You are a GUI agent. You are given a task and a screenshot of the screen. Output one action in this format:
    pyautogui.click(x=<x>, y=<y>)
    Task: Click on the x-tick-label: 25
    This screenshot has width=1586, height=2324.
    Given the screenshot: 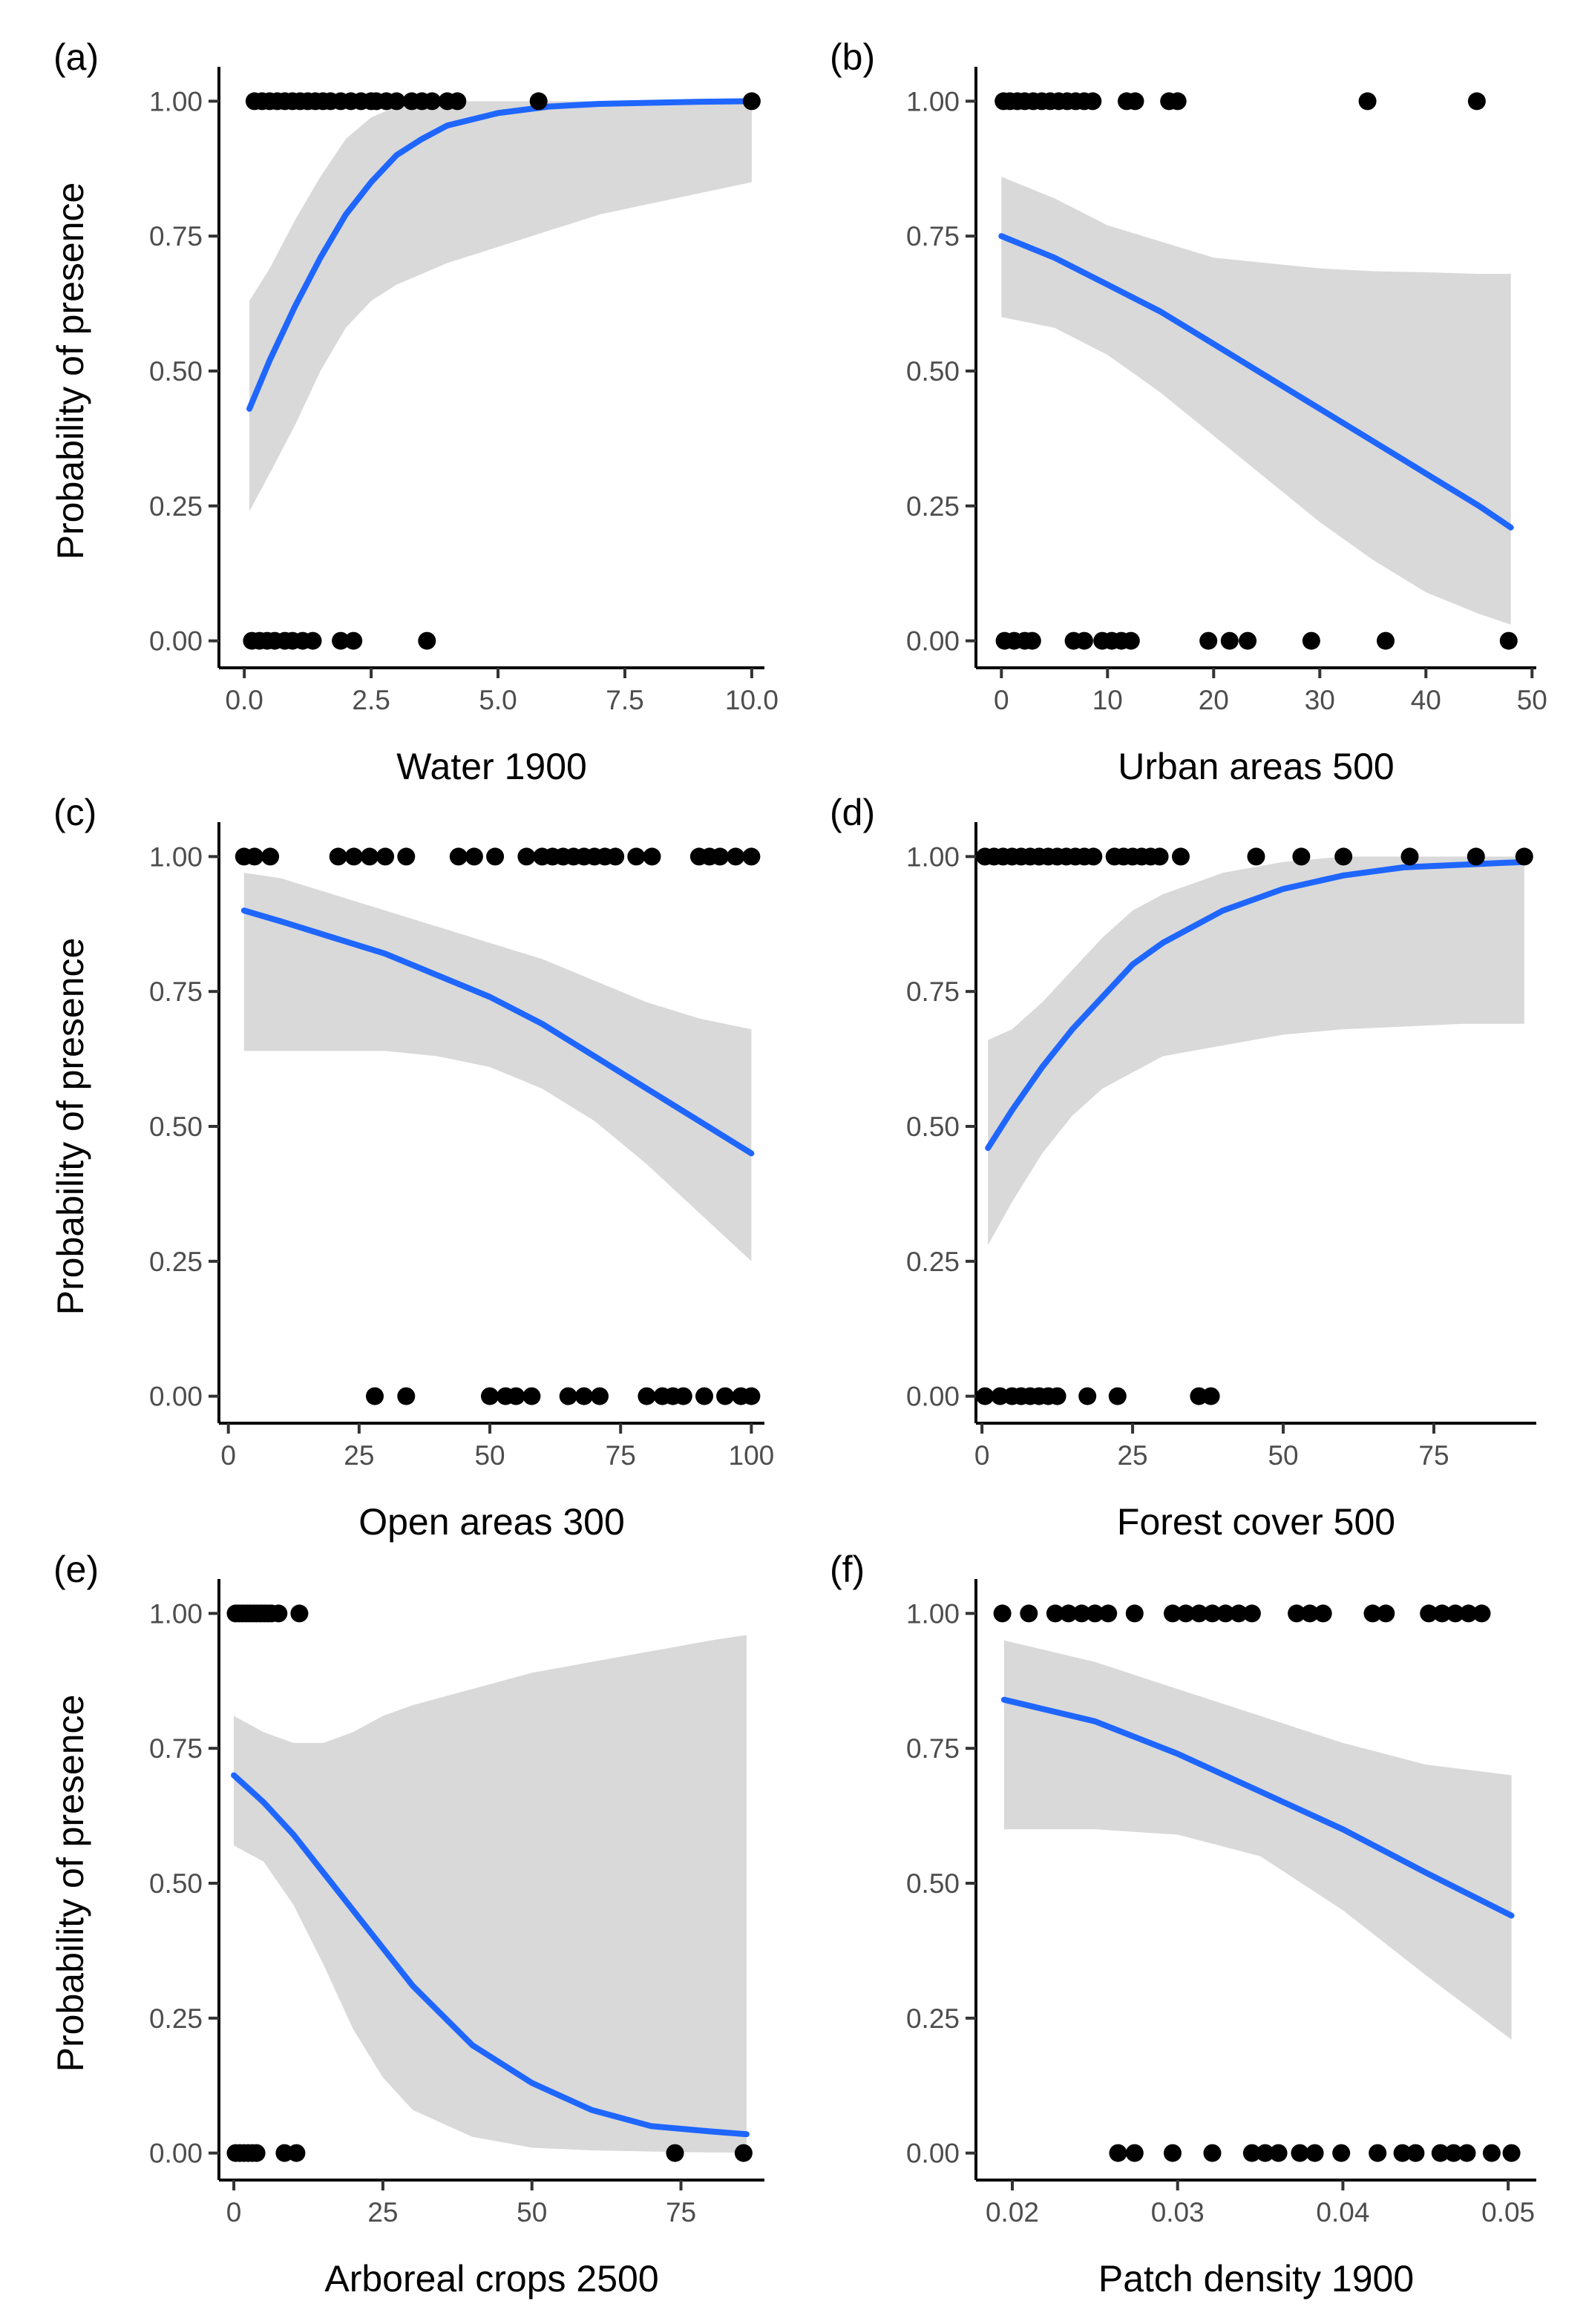 What is the action you would take?
    pyautogui.click(x=1132, y=1455)
    